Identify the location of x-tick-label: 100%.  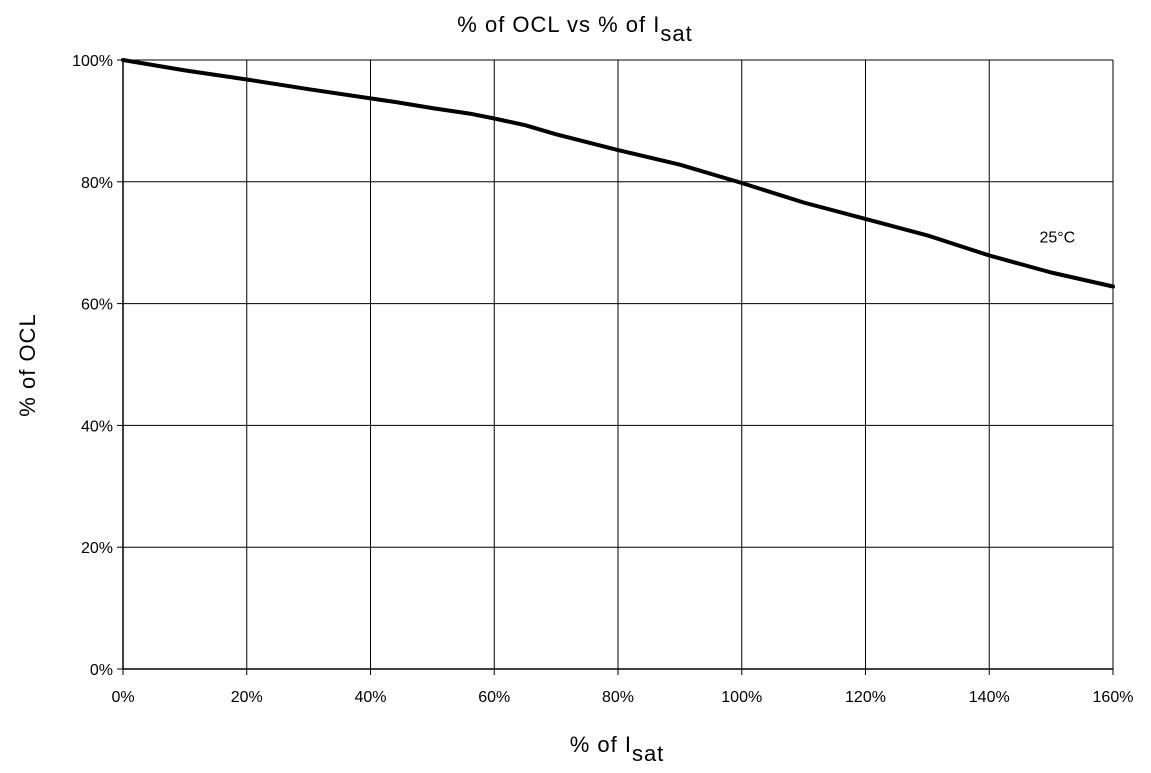
(741, 697).